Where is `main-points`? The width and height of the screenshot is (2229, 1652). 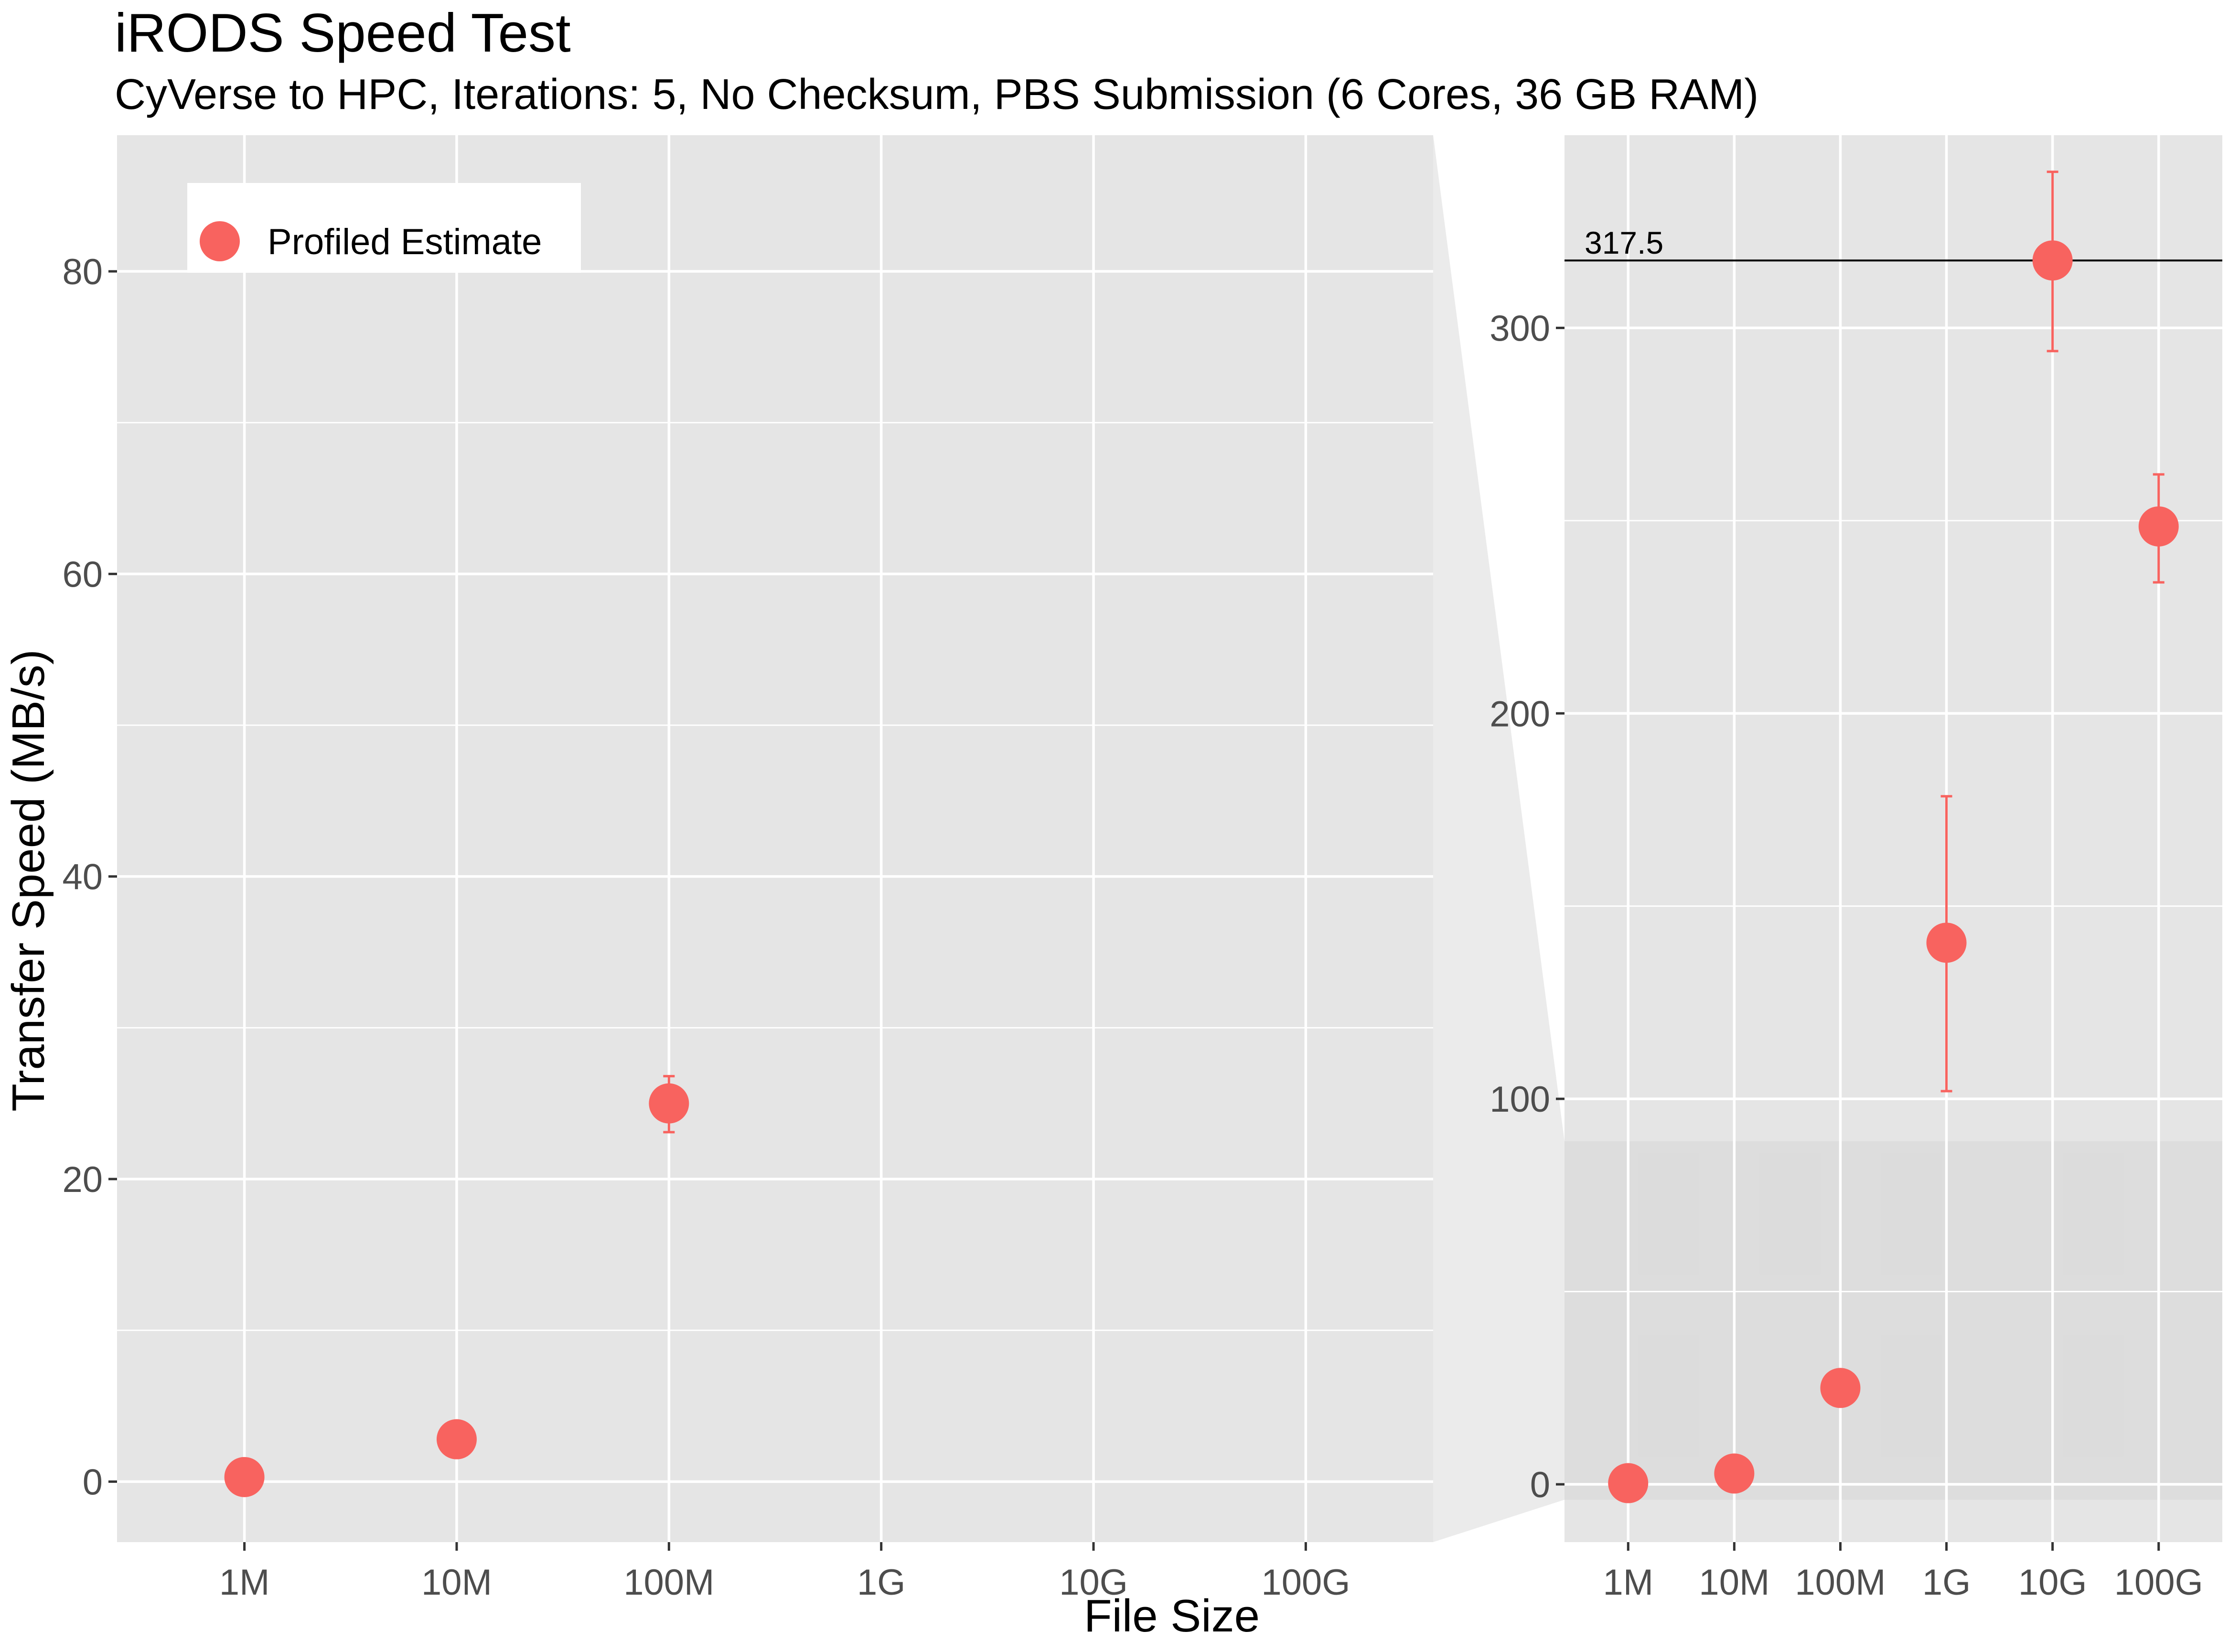 main-points is located at coordinates (456, 1286).